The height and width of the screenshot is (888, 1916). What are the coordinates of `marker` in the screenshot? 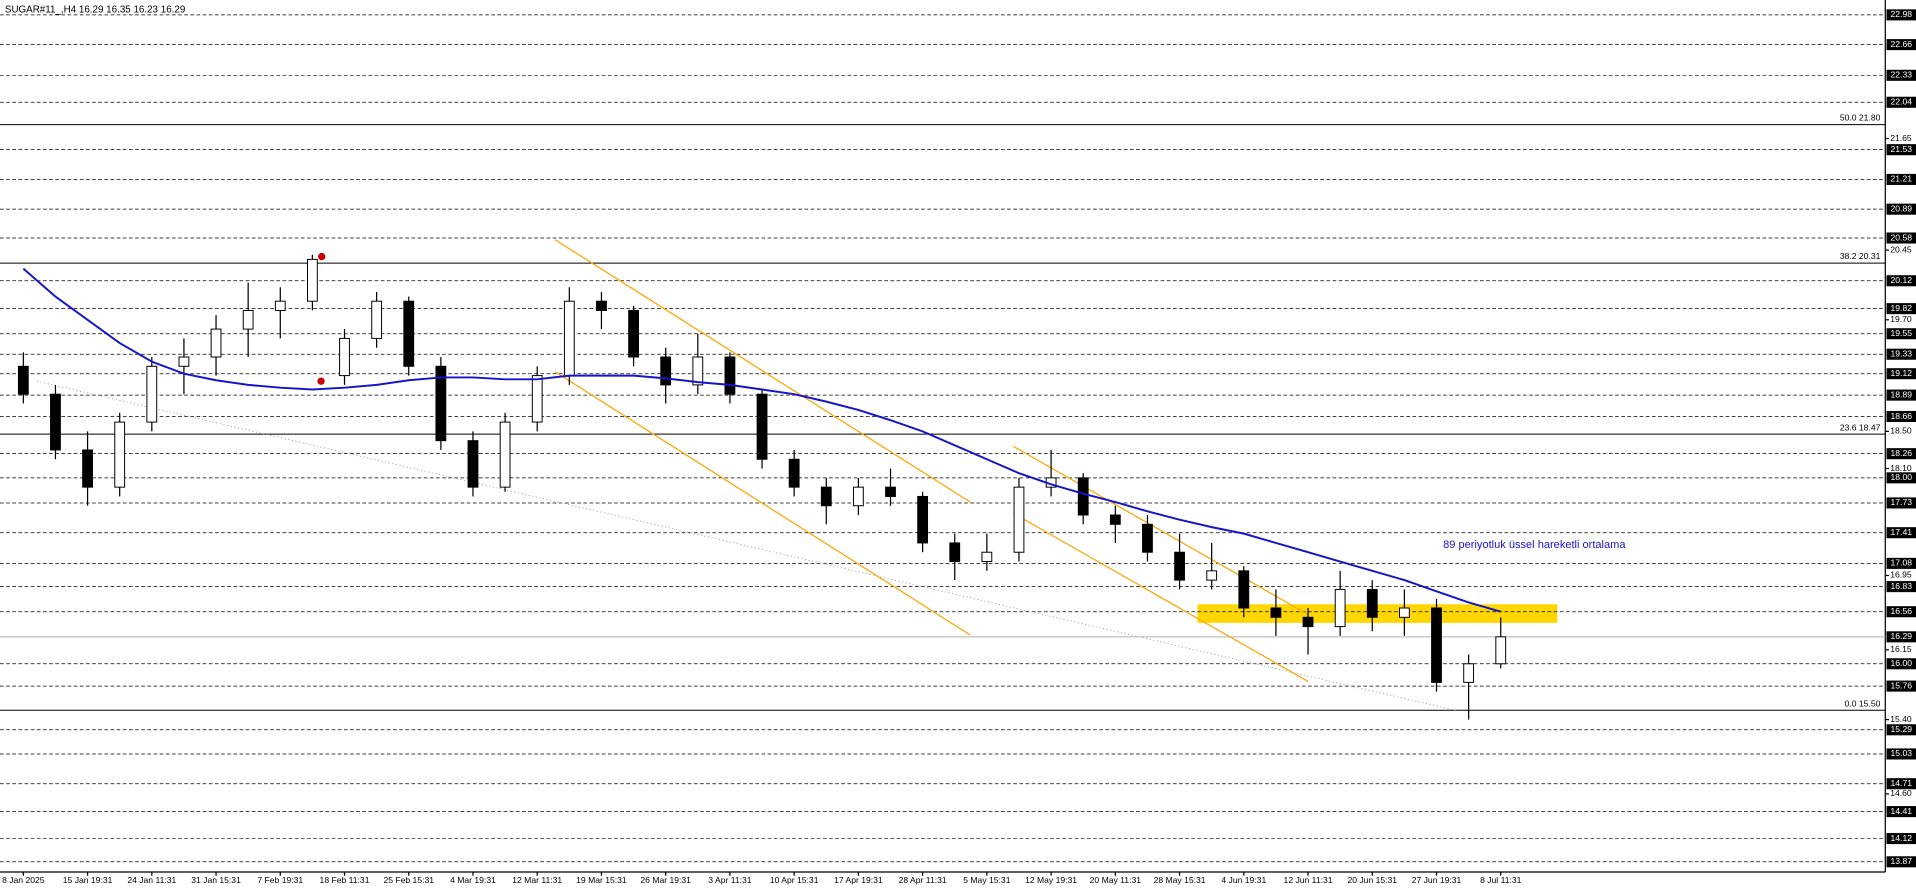 It's located at (321, 381).